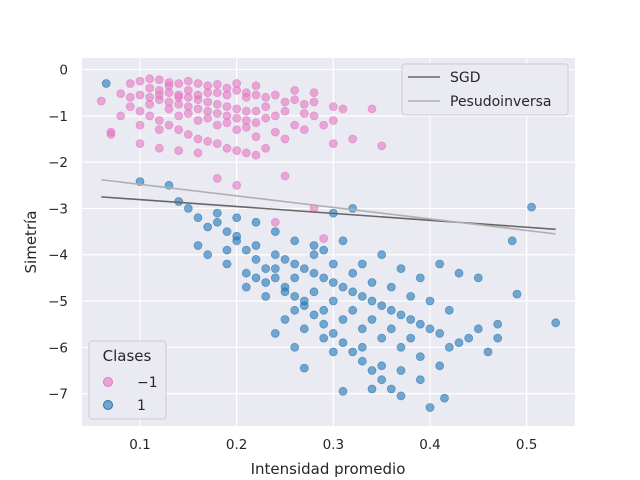 This screenshot has height=480, width=640. I want to click on x-tick-label: 0.5, so click(526, 445).